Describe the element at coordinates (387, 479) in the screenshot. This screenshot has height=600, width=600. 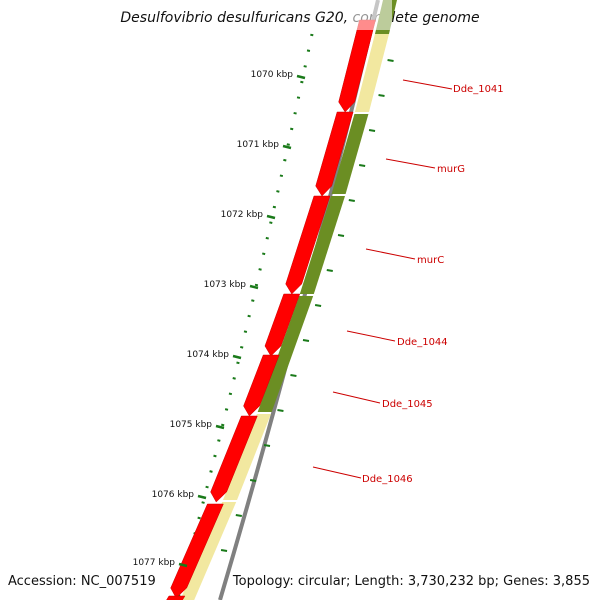
I see `gene-label-text: Dde_1046` at that location.